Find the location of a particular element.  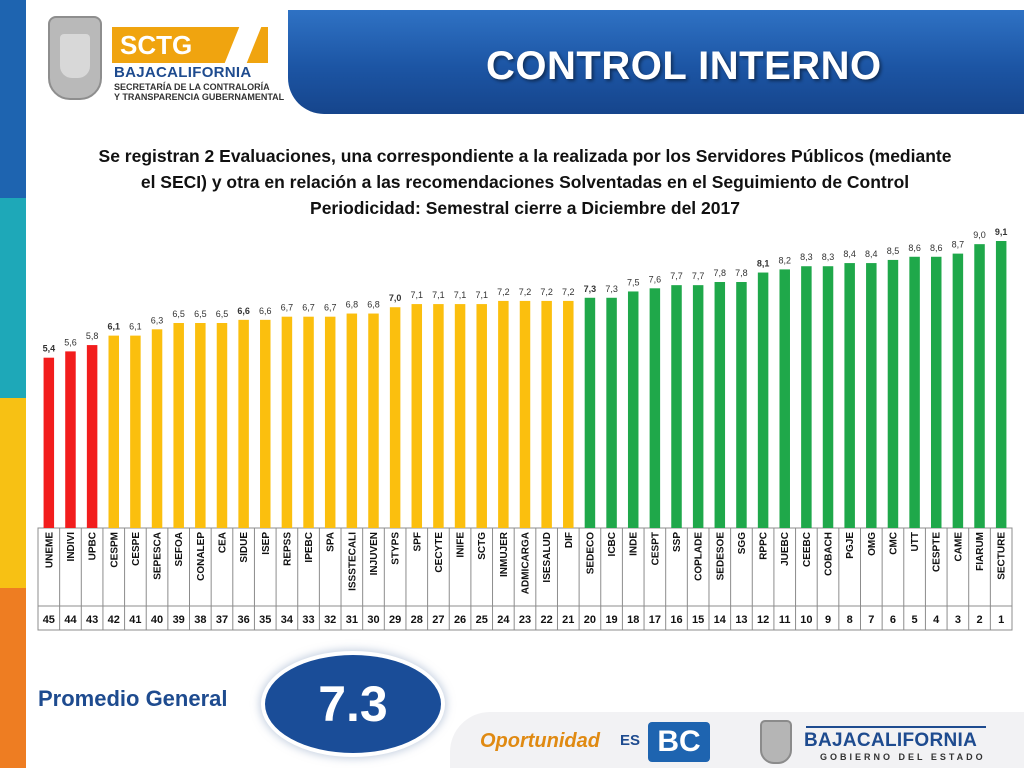

category-label: CEA is located at coordinates (222, 542).